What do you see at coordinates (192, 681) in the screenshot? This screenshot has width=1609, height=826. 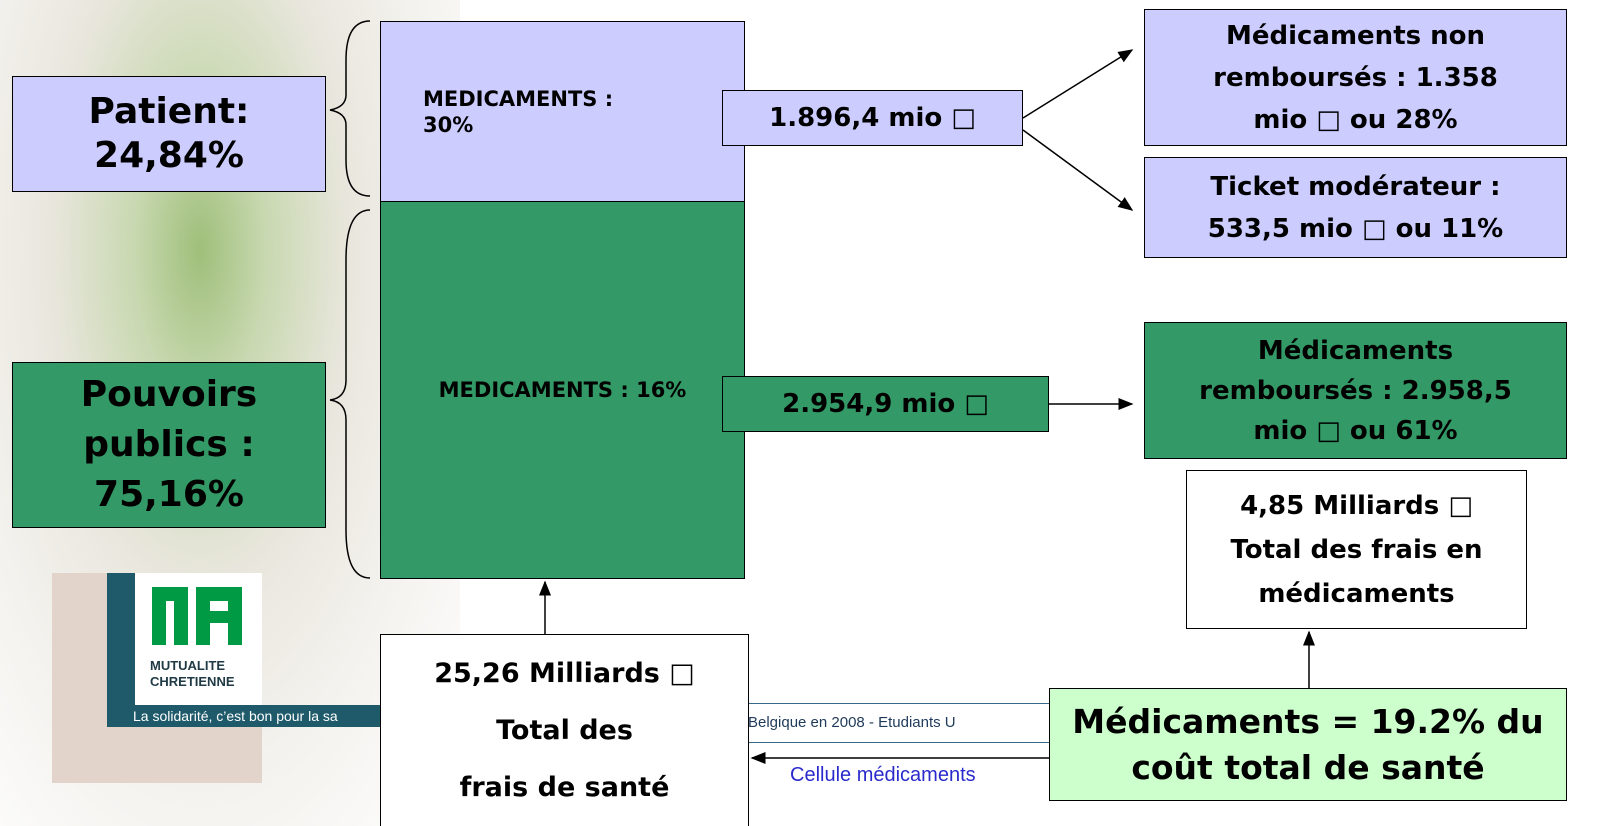 I see `text-line: CHRETIENNE` at bounding box center [192, 681].